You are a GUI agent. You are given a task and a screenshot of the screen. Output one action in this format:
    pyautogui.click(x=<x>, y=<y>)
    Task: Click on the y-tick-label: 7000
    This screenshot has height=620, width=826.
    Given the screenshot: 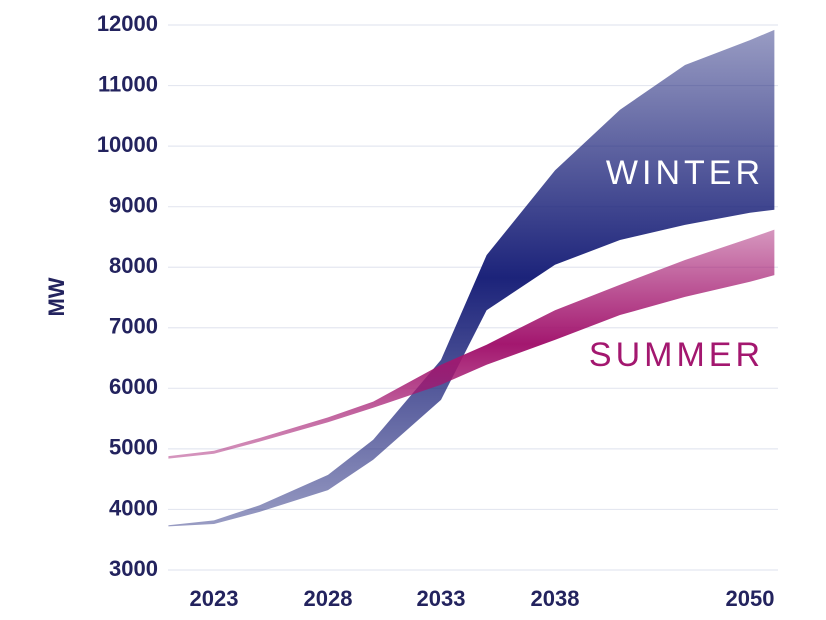 What is the action you would take?
    pyautogui.click(x=133, y=326)
    